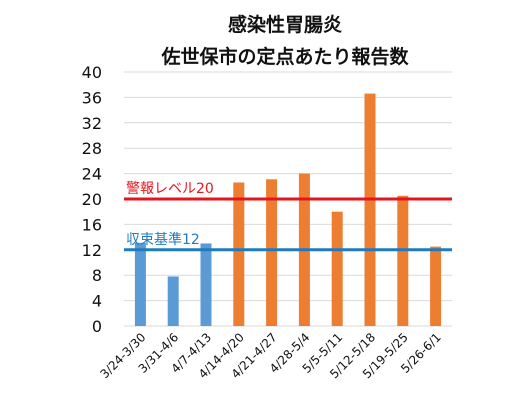  What do you see at coordinates (92, 123) in the screenshot?
I see `y-tick-label: 32` at bounding box center [92, 123].